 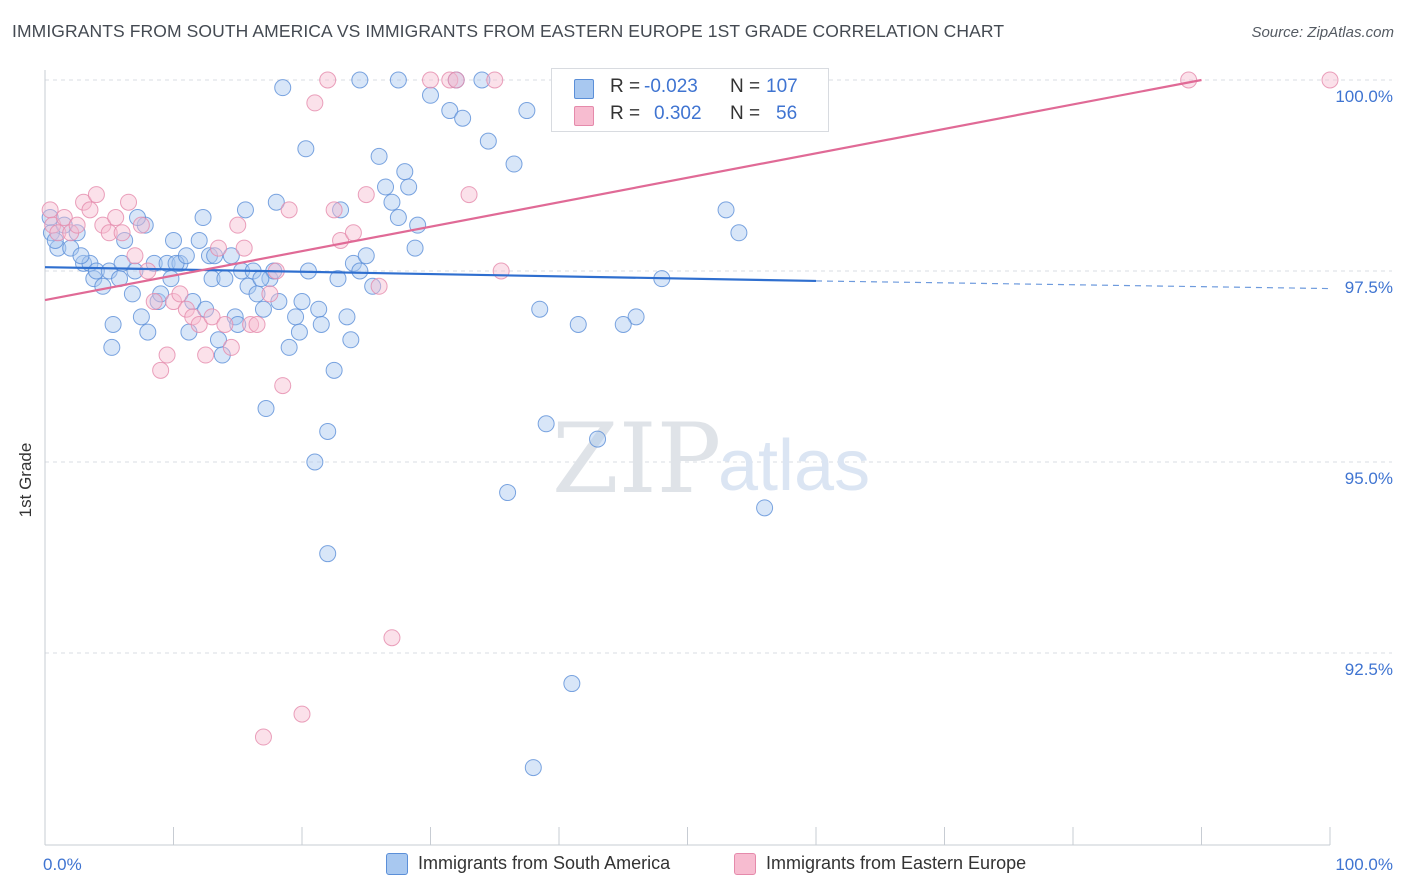 What do you see at coordinates (671, 86) in the screenshot?
I see `stat-r-value: -0.023` at bounding box center [671, 86].